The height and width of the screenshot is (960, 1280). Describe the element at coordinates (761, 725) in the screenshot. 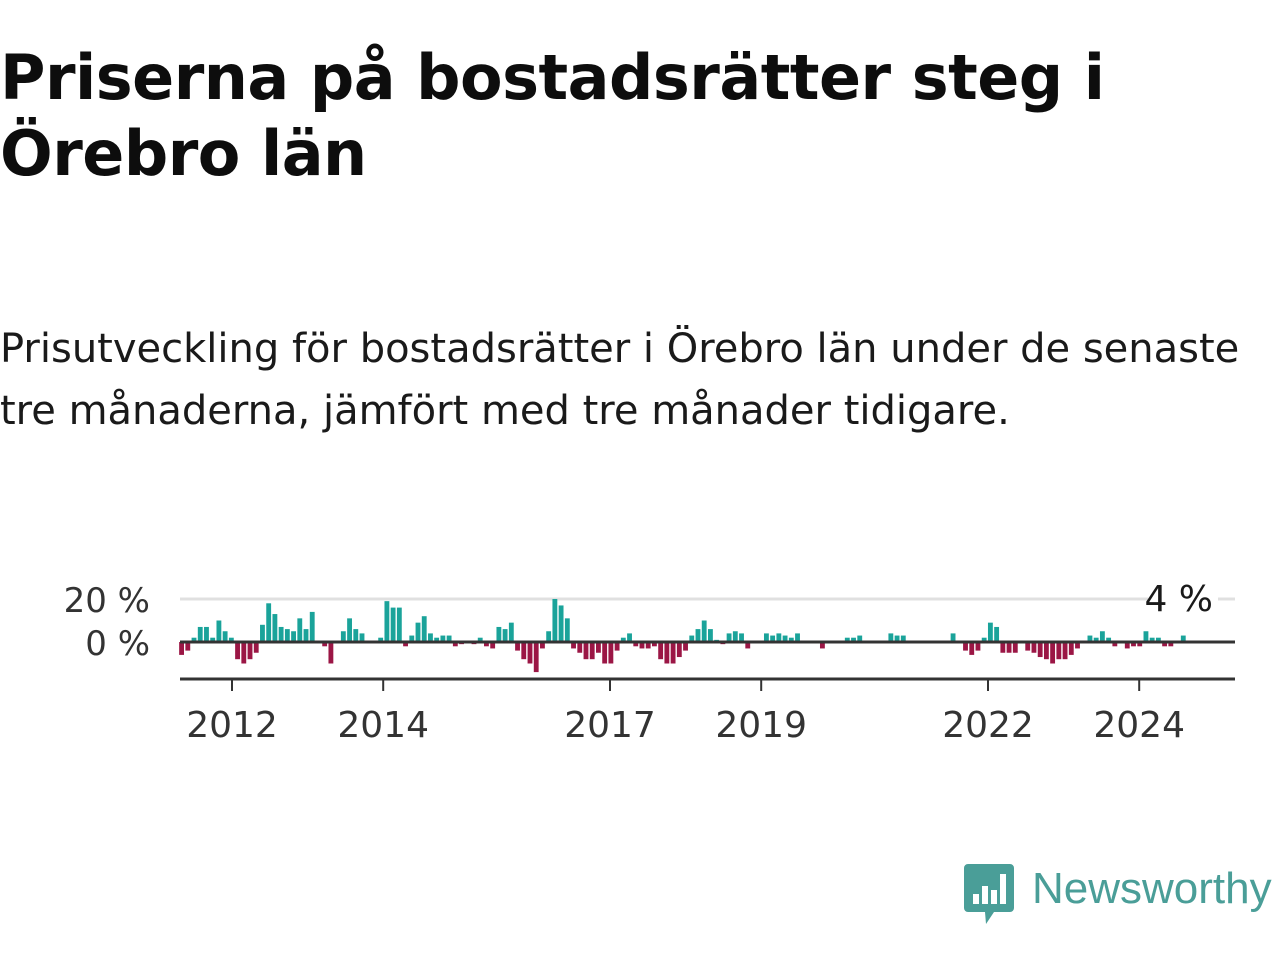

I see `x-tick-label: 2019` at that location.